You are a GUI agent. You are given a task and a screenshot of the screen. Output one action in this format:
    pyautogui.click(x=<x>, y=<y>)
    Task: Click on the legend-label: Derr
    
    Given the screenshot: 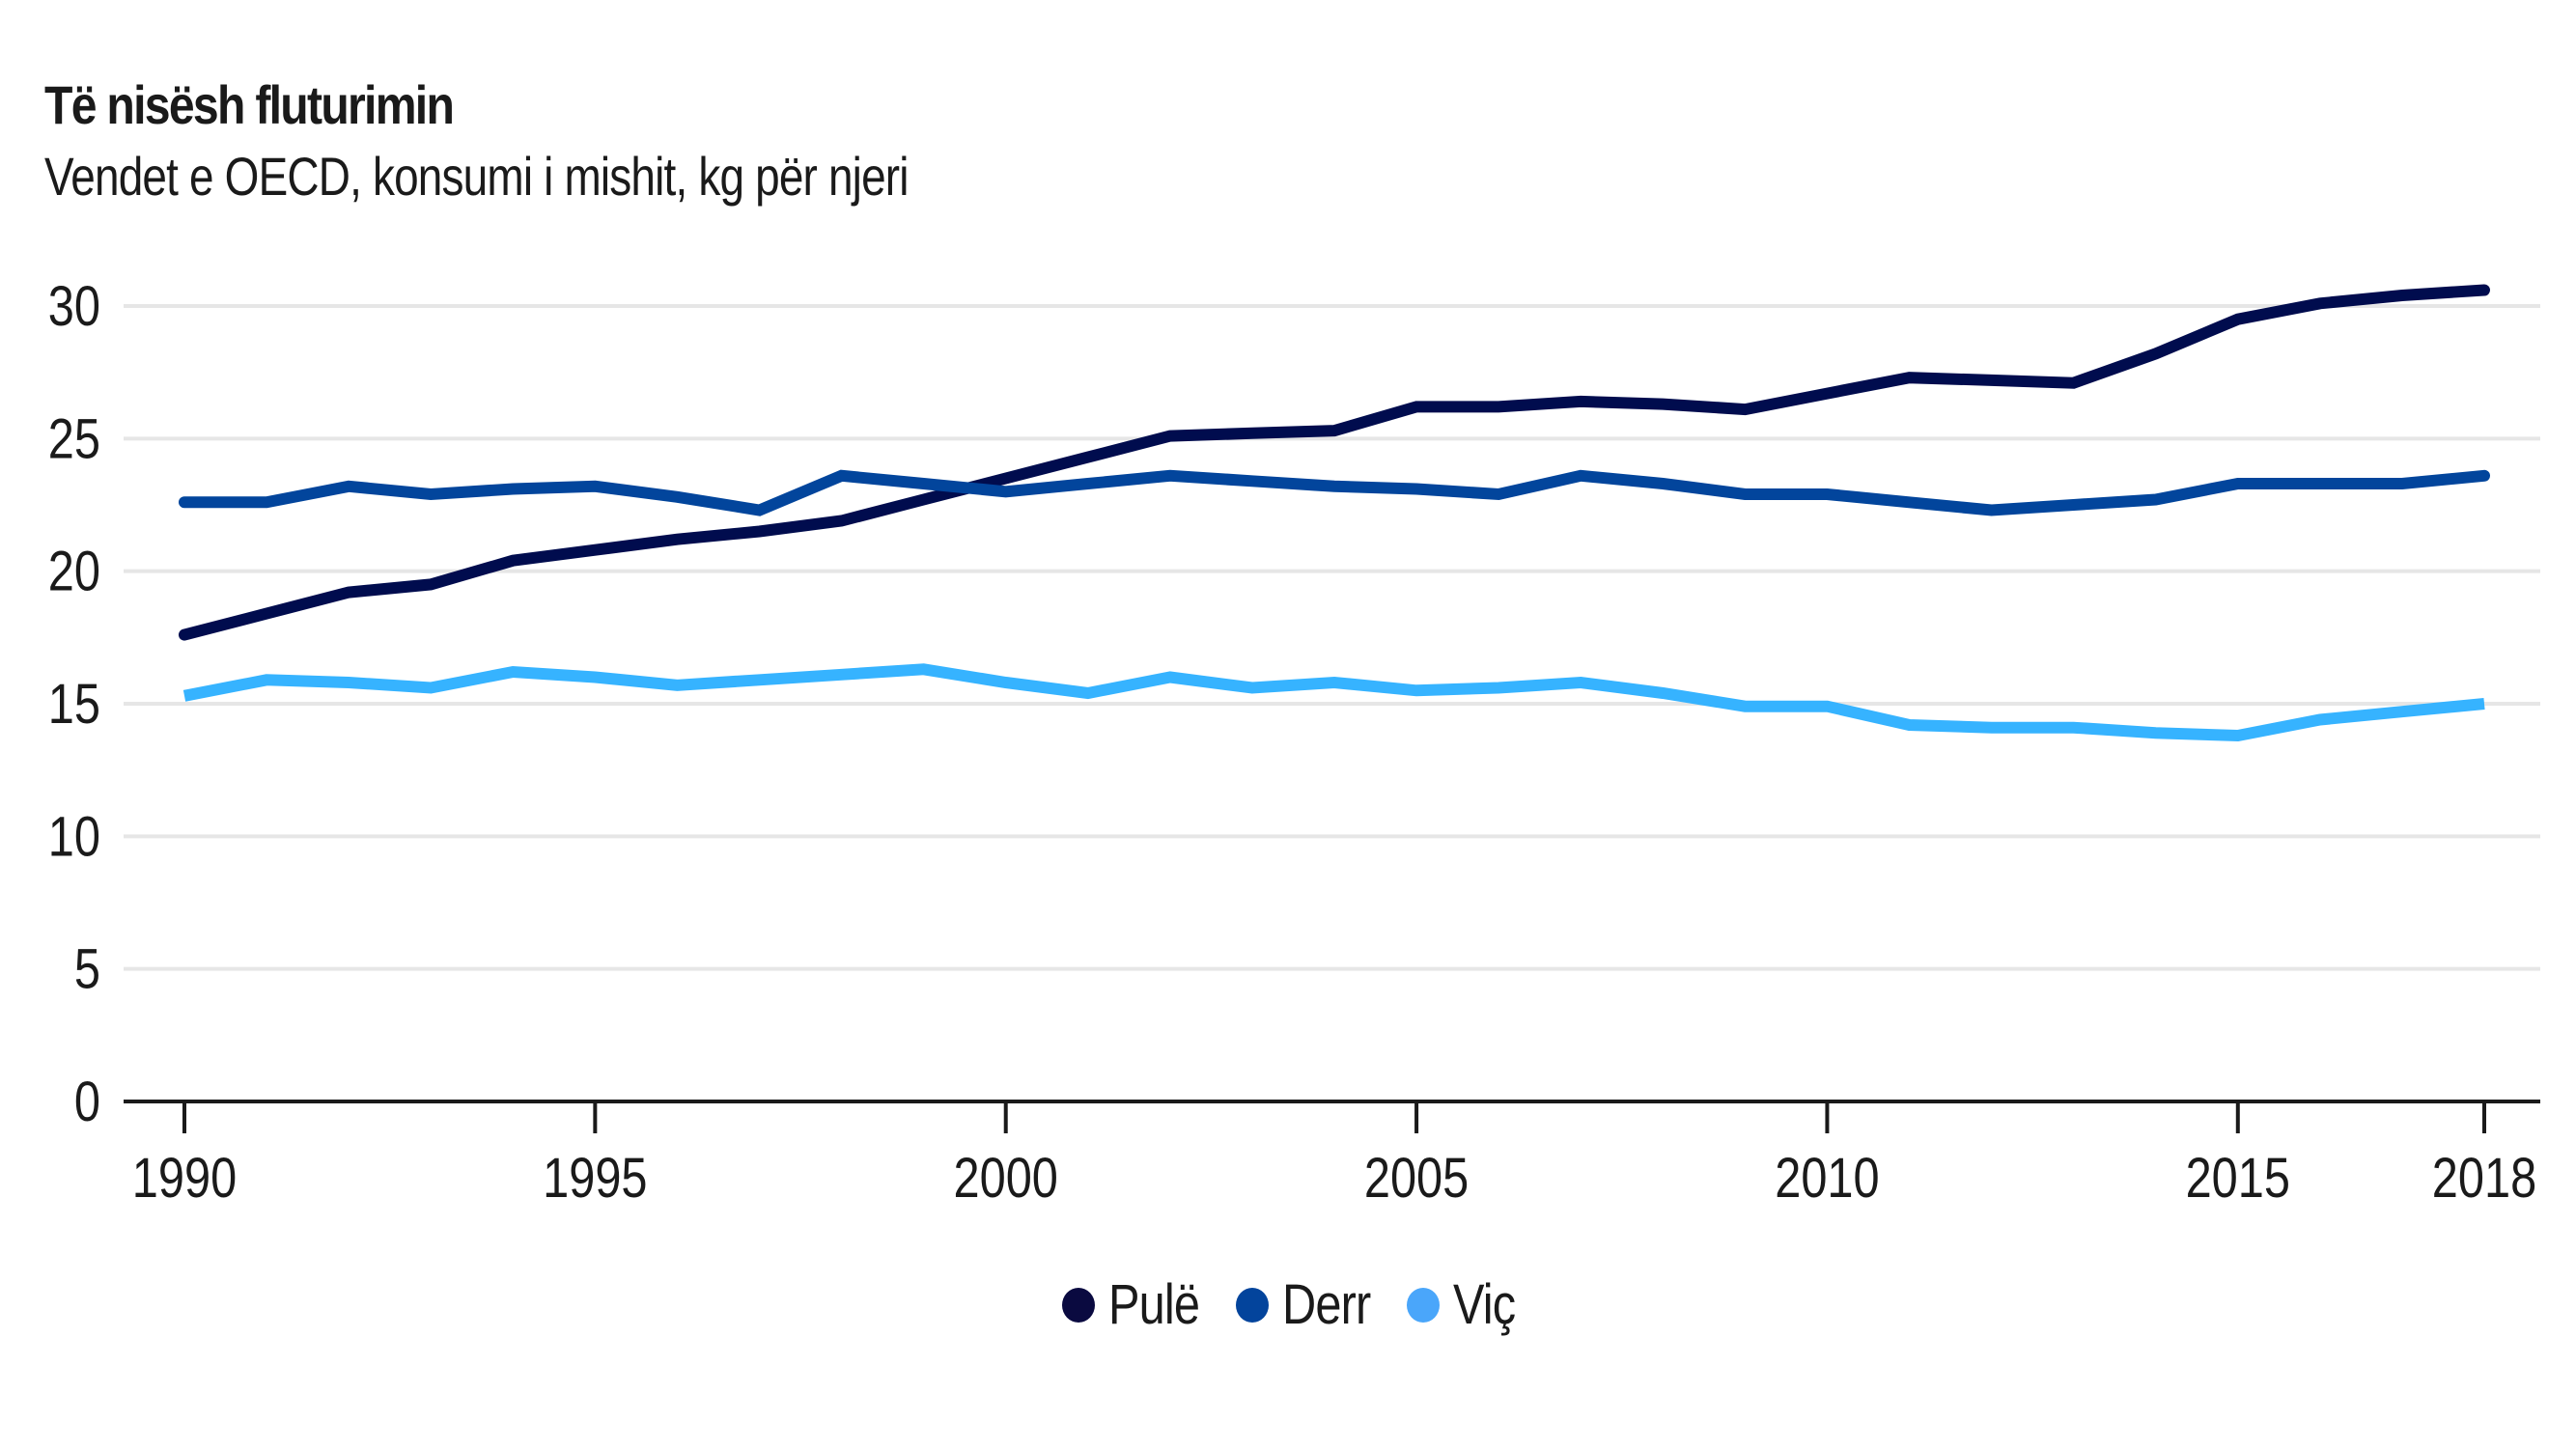 What is the action you would take?
    pyautogui.click(x=1327, y=1304)
    